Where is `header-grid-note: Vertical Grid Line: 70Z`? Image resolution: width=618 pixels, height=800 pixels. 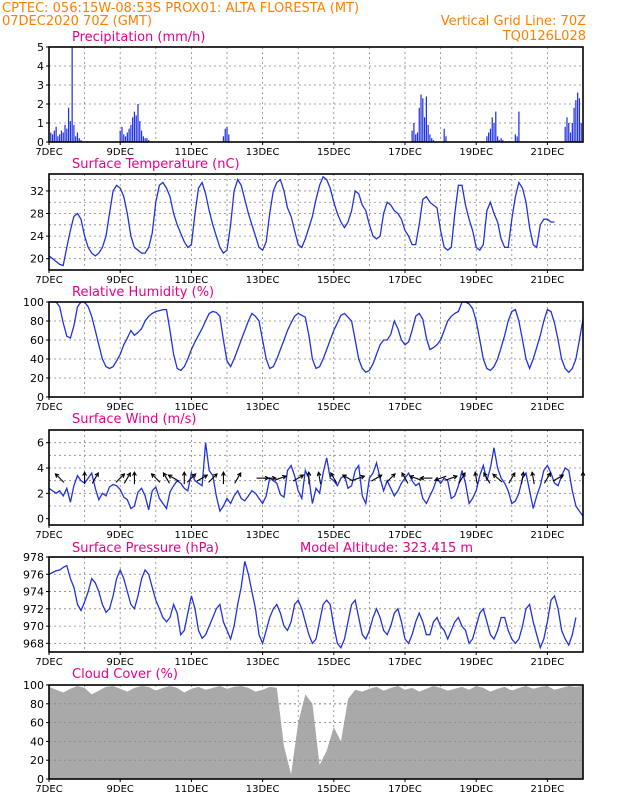 header-grid-note: Vertical Grid Line: 70Z is located at coordinates (513, 21).